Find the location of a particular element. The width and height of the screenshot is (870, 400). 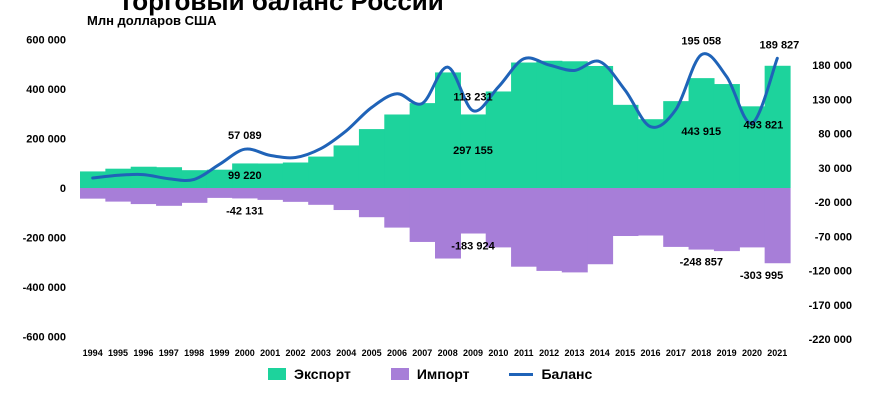

import-bar-2012 is located at coordinates (549, 229).